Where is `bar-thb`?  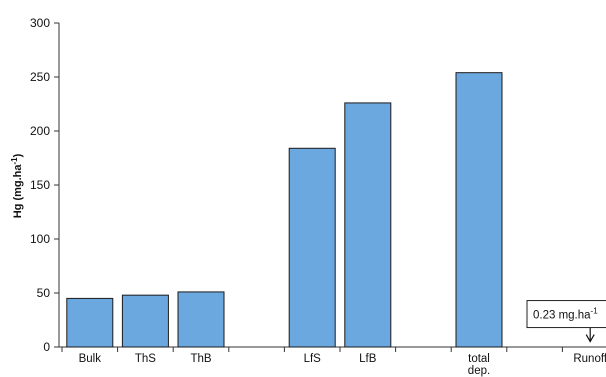
bar-thb is located at coordinates (201, 319).